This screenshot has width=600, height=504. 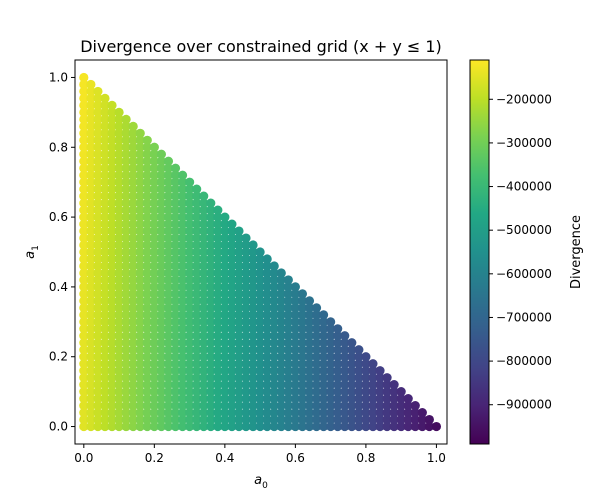 What do you see at coordinates (58, 147) in the screenshot?
I see `y-tick-label: 0.8` at bounding box center [58, 147].